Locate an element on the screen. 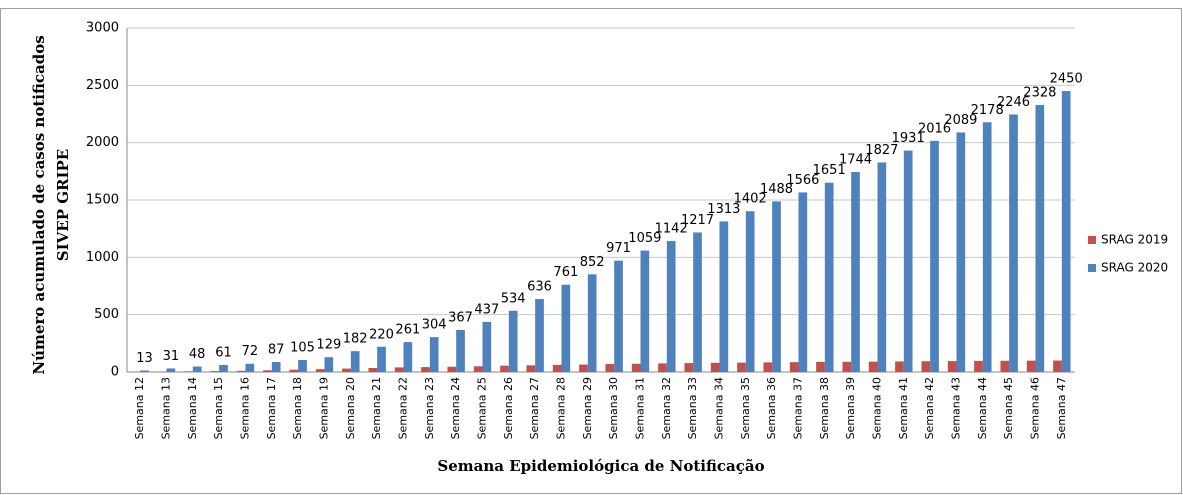 Image resolution: width=1183 pixels, height=495 pixels. data-label: 2328 is located at coordinates (1039, 93).